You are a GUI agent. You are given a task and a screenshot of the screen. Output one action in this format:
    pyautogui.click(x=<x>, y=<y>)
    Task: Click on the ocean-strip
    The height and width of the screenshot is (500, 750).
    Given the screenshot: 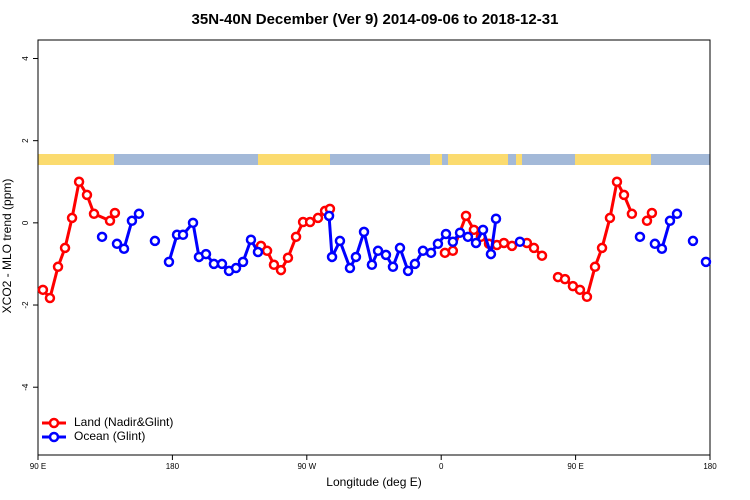 What is the action you would take?
    pyautogui.click(x=374, y=159)
    